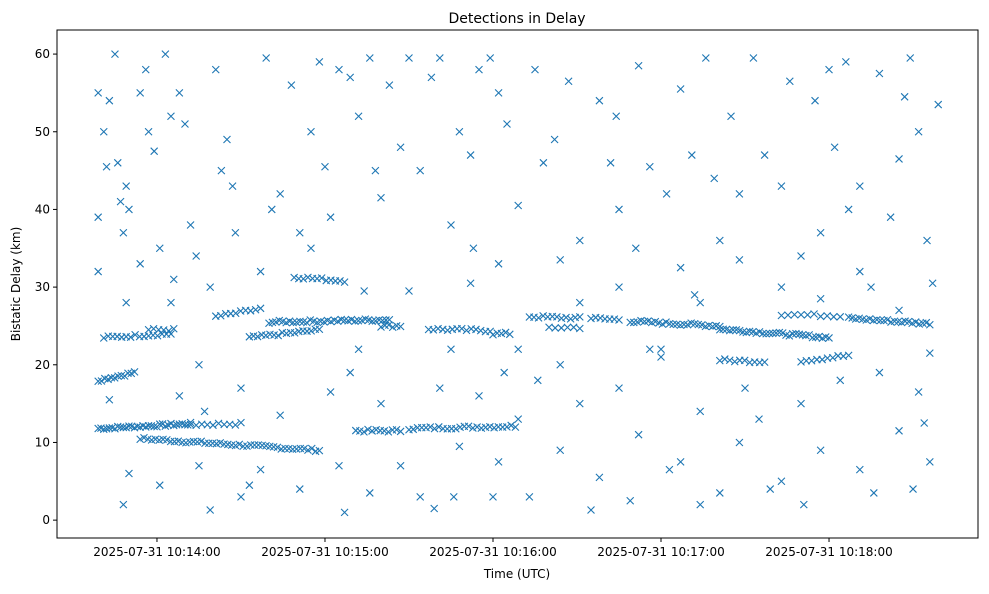  I want to click on y-axis-label: Bistatic Delay (km), so click(16, 284).